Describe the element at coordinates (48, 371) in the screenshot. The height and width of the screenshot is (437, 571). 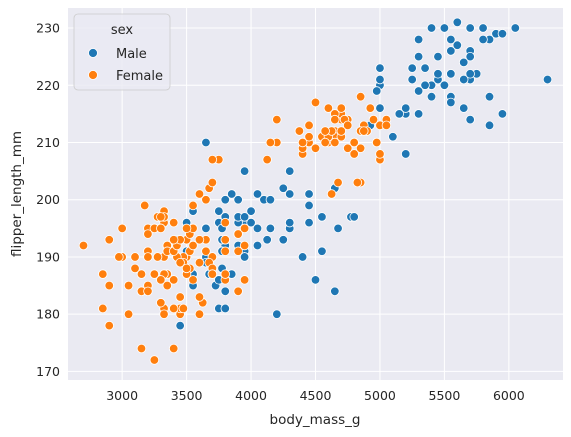
I see `y-tick-label: 170` at that location.